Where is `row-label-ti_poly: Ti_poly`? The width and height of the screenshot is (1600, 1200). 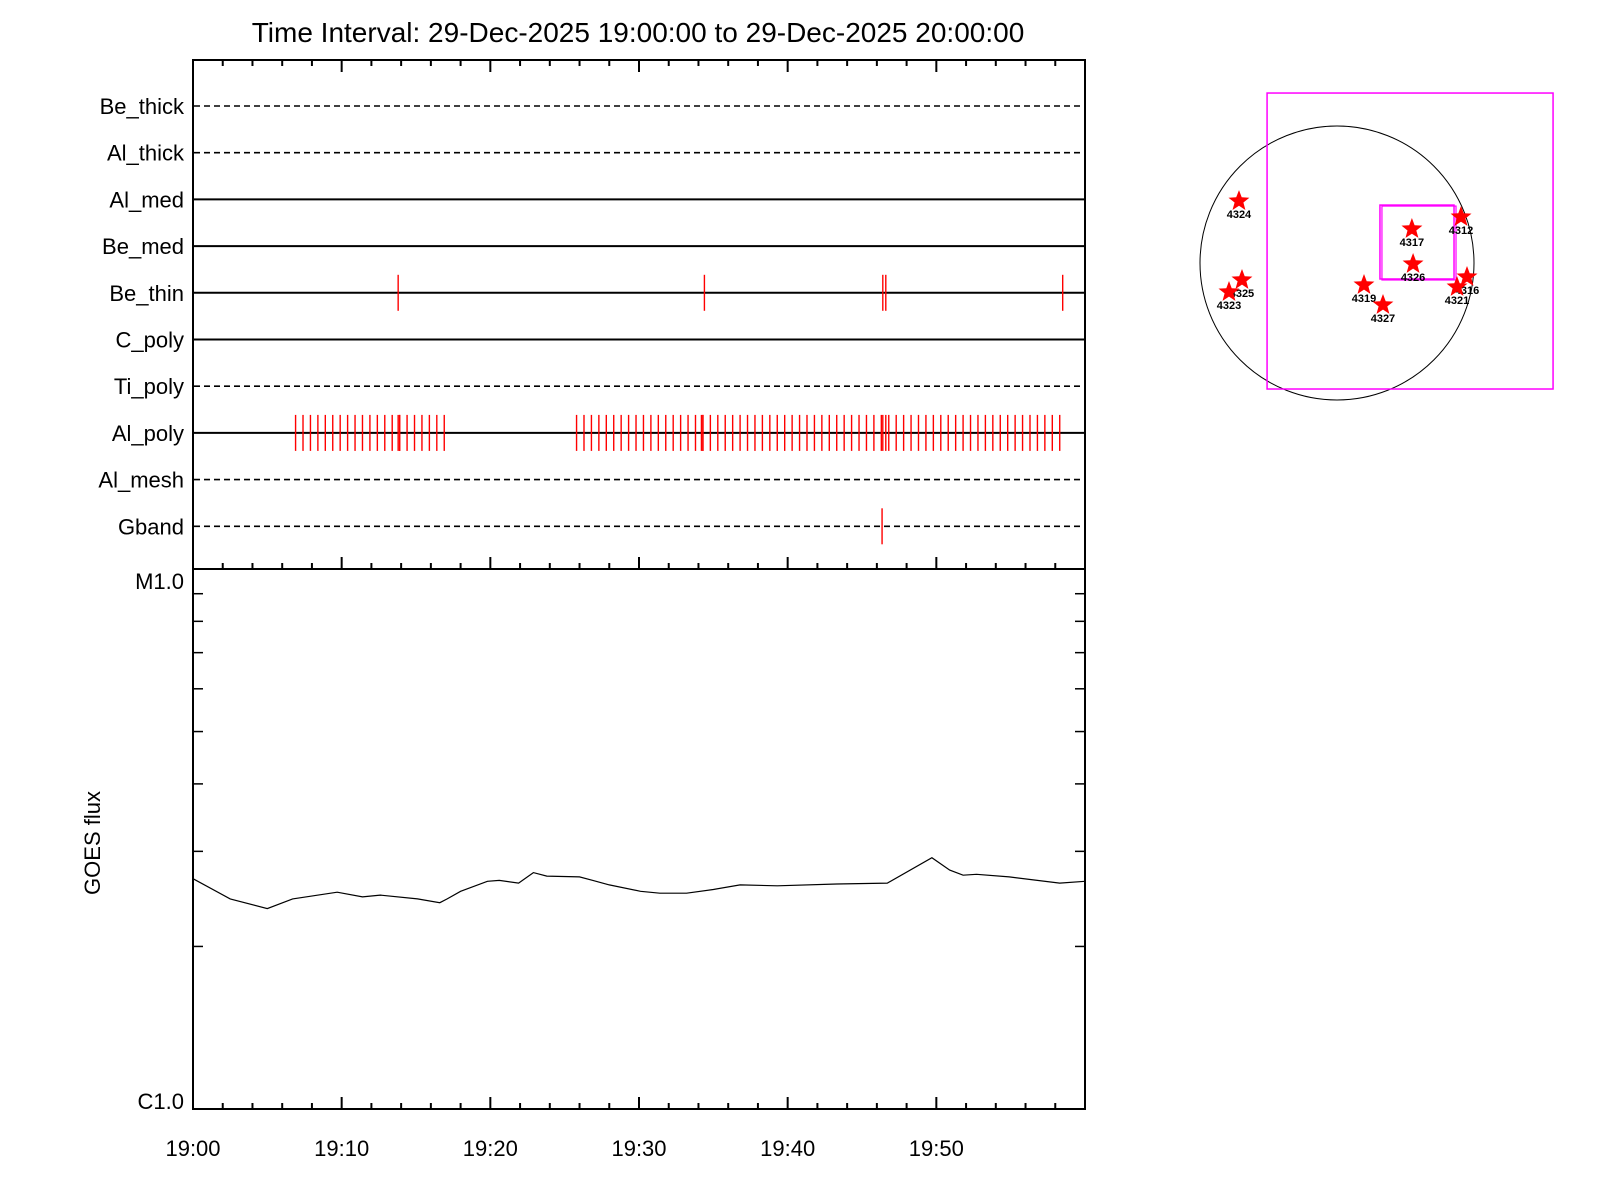
row-label-ti_poly: Ti_poly is located at coordinates (149, 386).